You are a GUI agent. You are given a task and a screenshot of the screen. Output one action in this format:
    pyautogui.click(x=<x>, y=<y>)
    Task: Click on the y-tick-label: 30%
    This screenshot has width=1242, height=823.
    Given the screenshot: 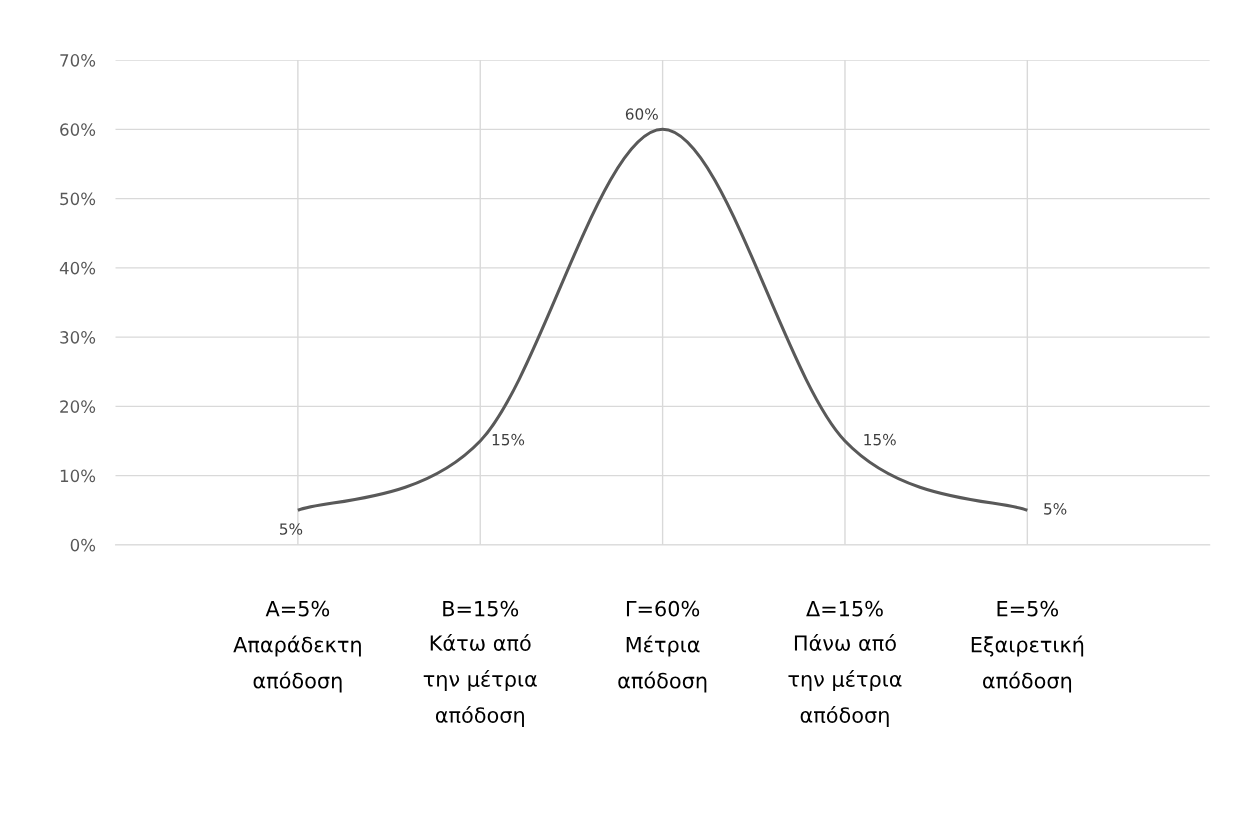 What is the action you would take?
    pyautogui.click(x=78, y=337)
    